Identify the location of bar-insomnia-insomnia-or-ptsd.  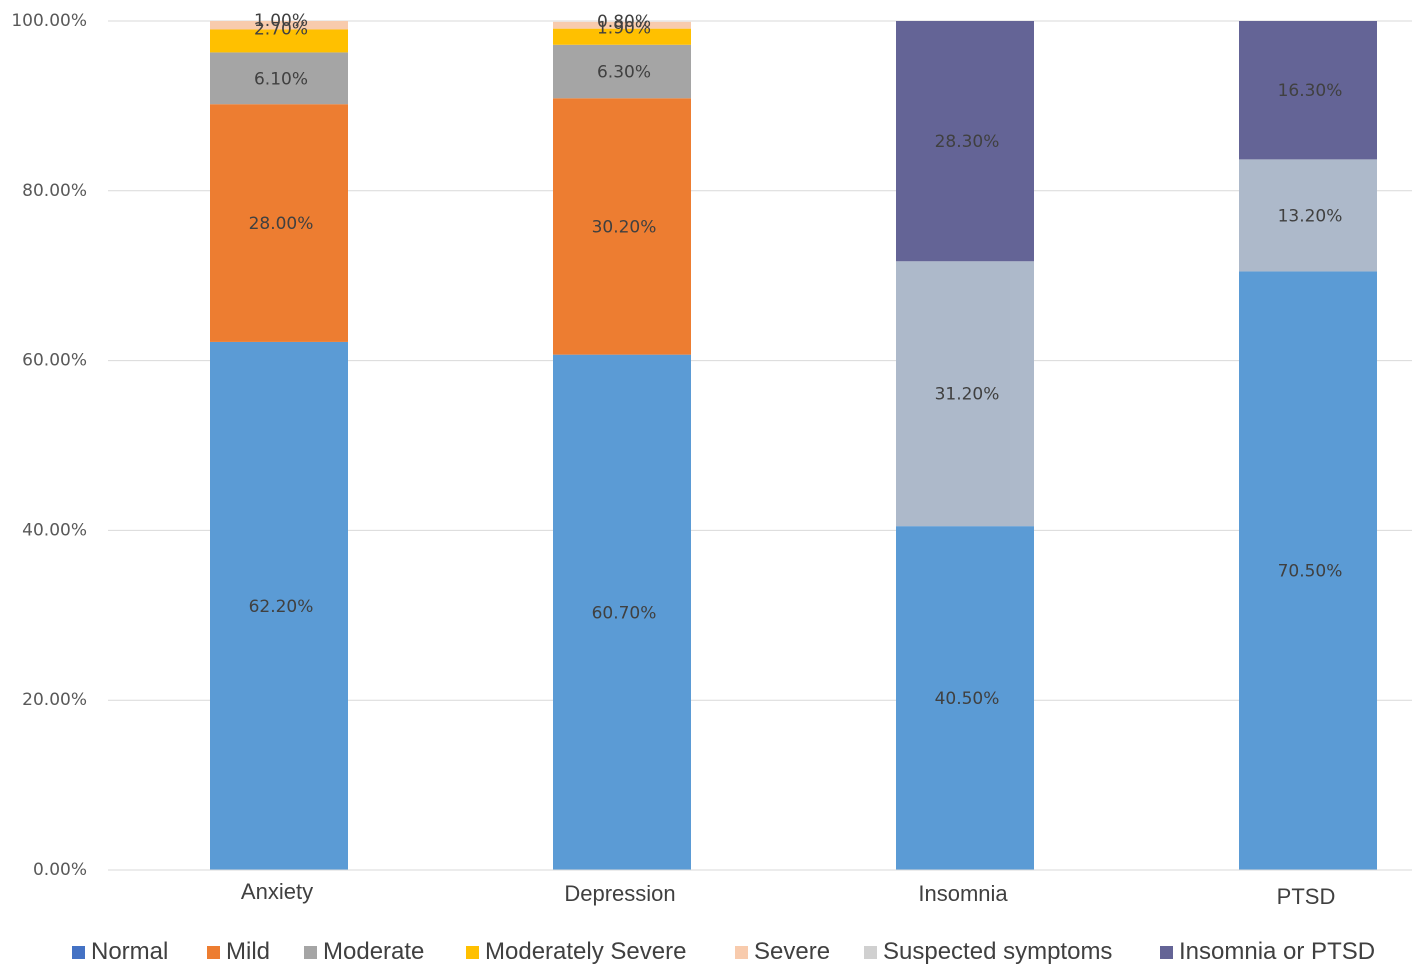
(965, 141).